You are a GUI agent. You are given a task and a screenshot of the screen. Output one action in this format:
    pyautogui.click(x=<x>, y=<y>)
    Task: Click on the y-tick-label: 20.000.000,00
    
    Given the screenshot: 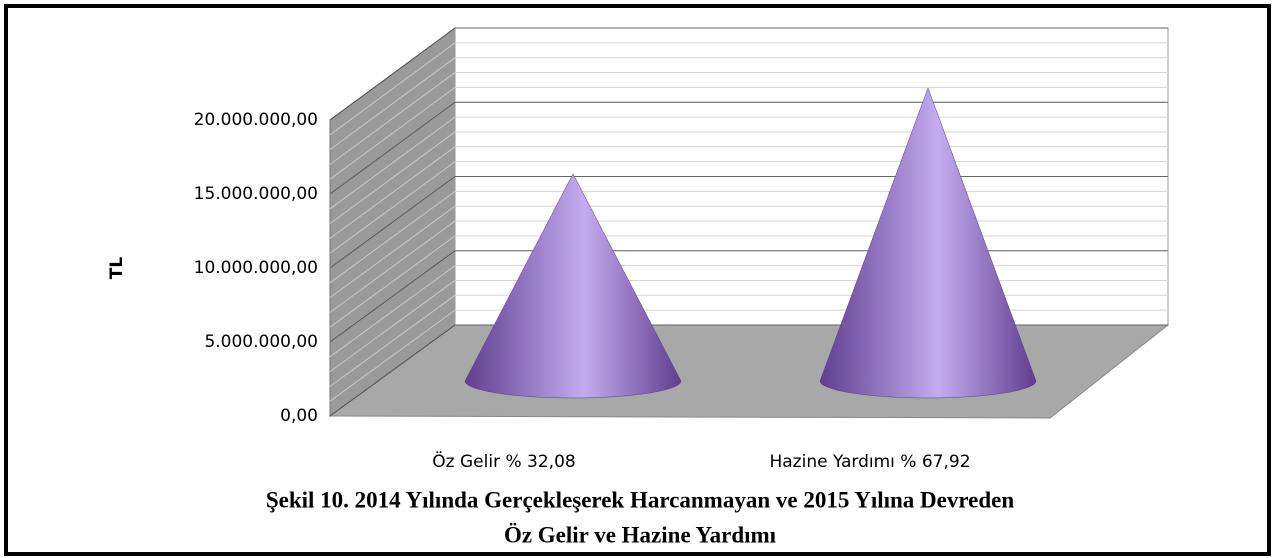 What is the action you would take?
    pyautogui.click(x=256, y=120)
    